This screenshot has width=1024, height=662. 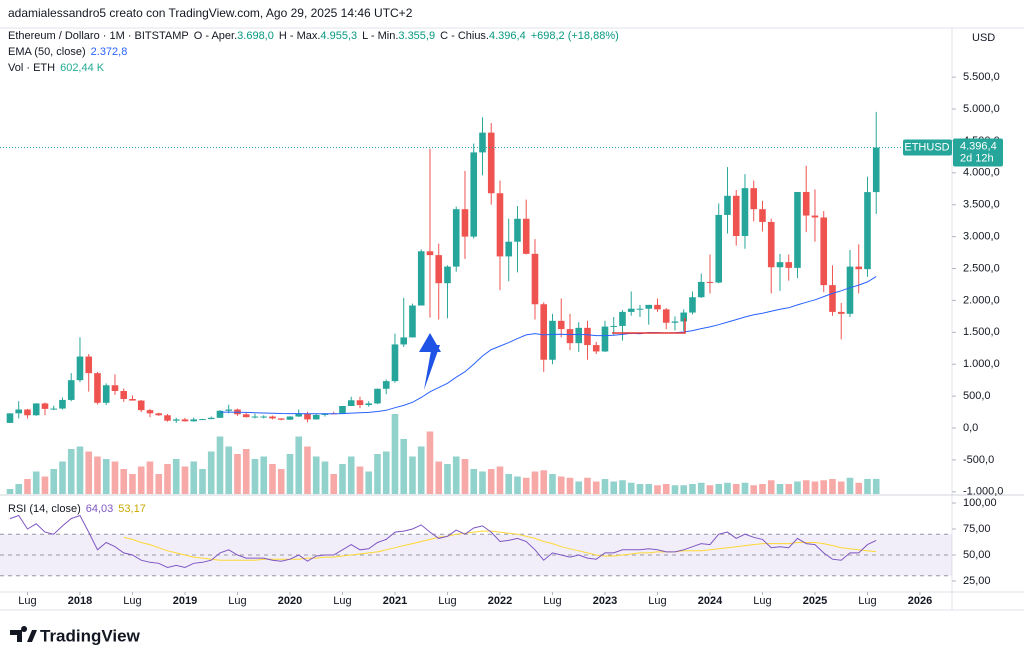 What do you see at coordinates (977, 529) in the screenshot?
I see `y2-tick-label: 75,00` at bounding box center [977, 529].